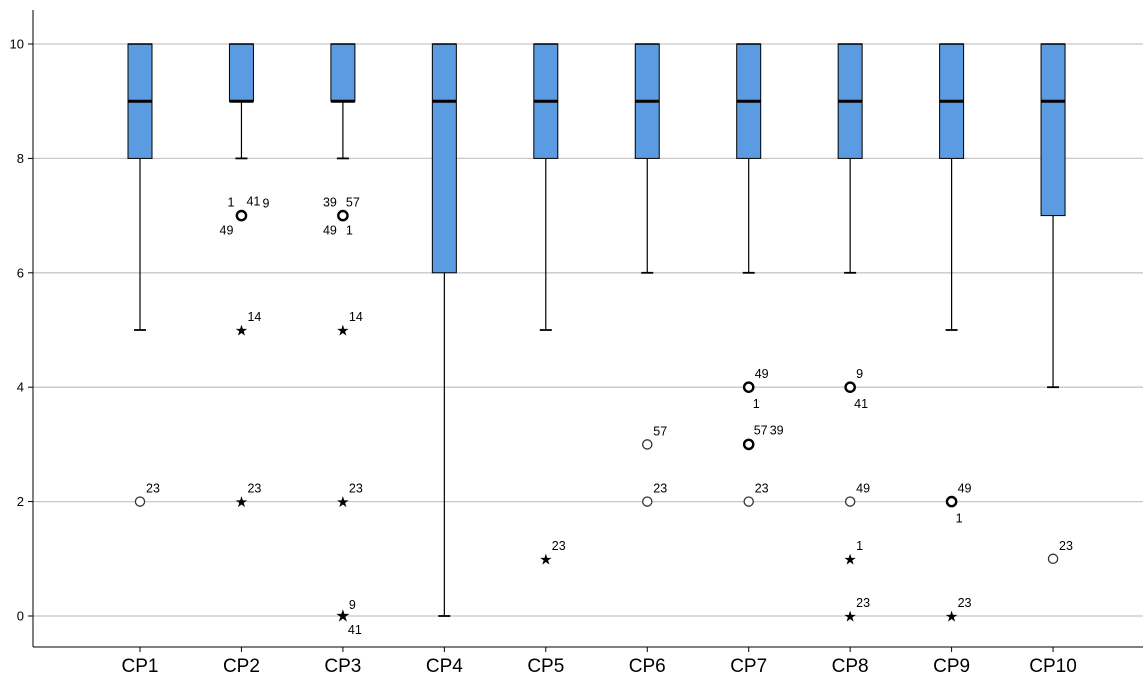  Describe the element at coordinates (545, 666) in the screenshot. I see `category-label: CP5` at that location.